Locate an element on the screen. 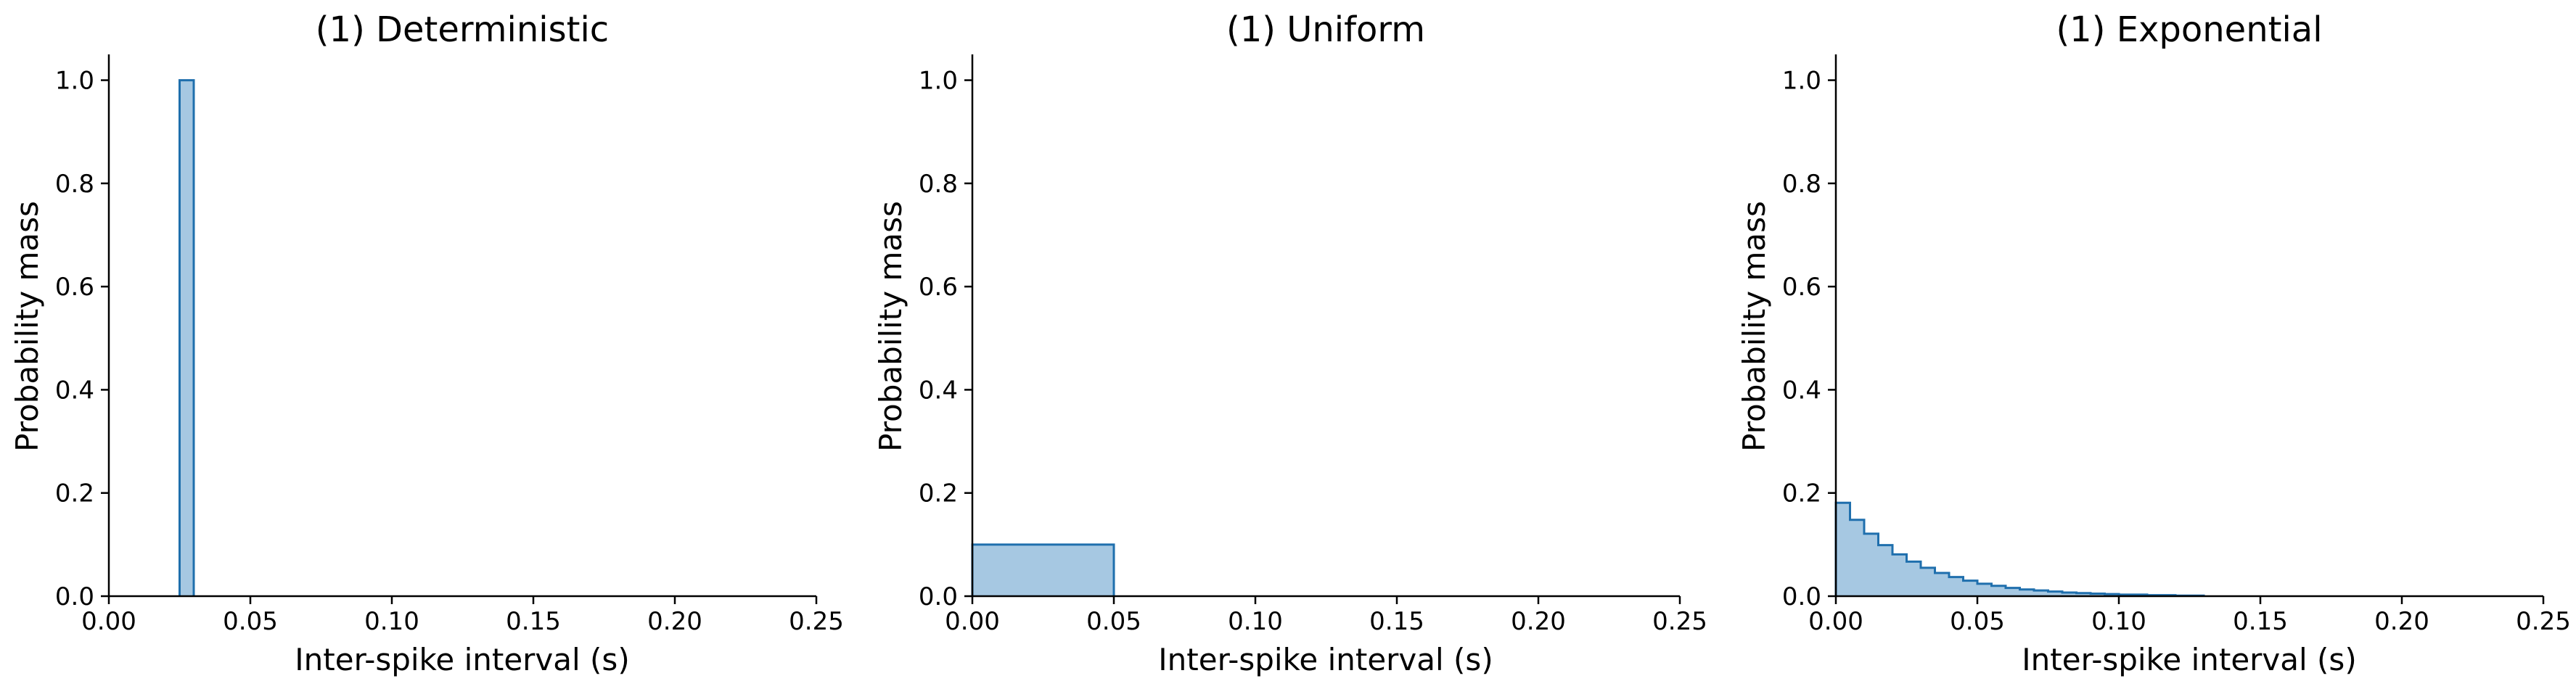 The width and height of the screenshot is (2576, 689). chart-title: (1) Exponential is located at coordinates (2189, 29).